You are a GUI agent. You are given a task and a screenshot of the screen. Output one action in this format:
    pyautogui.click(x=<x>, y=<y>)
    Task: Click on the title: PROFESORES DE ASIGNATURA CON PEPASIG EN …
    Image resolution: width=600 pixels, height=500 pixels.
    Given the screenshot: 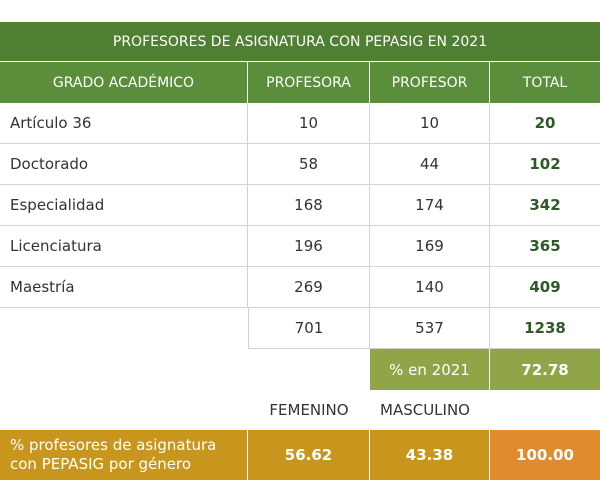 What is the action you would take?
    pyautogui.click(x=300, y=42)
    